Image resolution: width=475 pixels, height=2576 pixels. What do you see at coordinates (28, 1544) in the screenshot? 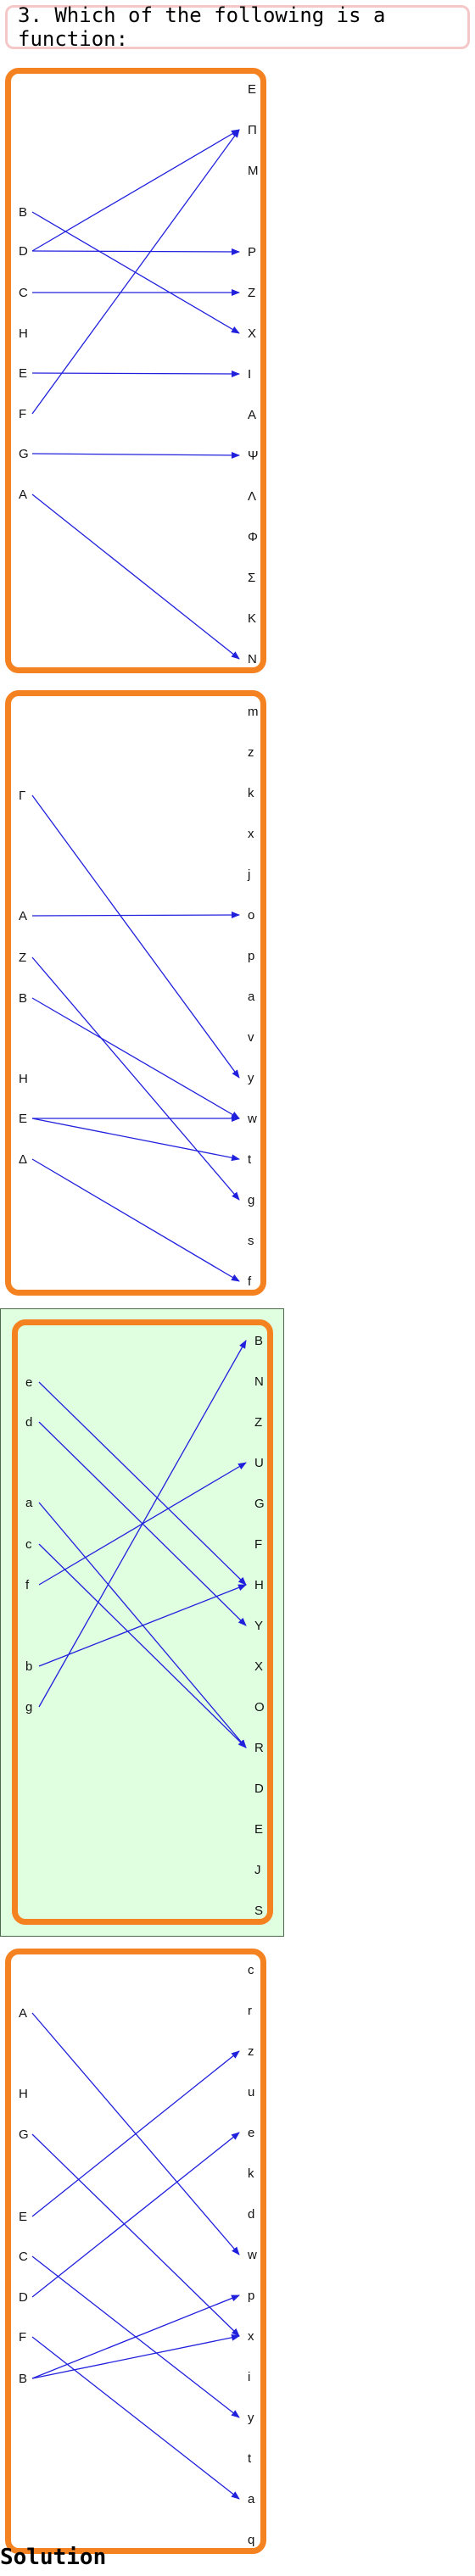
I see `domain-label: c` at bounding box center [28, 1544].